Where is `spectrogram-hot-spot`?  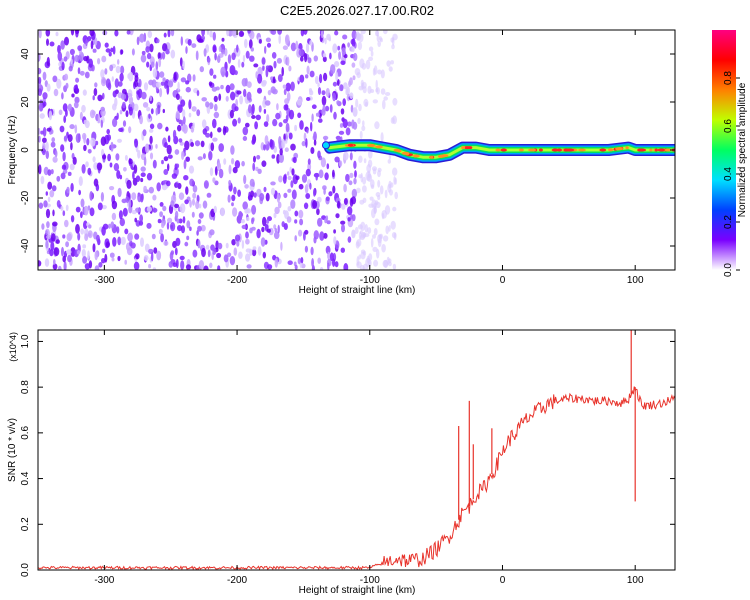 spectrogram-hot-spot is located at coordinates (651, 150).